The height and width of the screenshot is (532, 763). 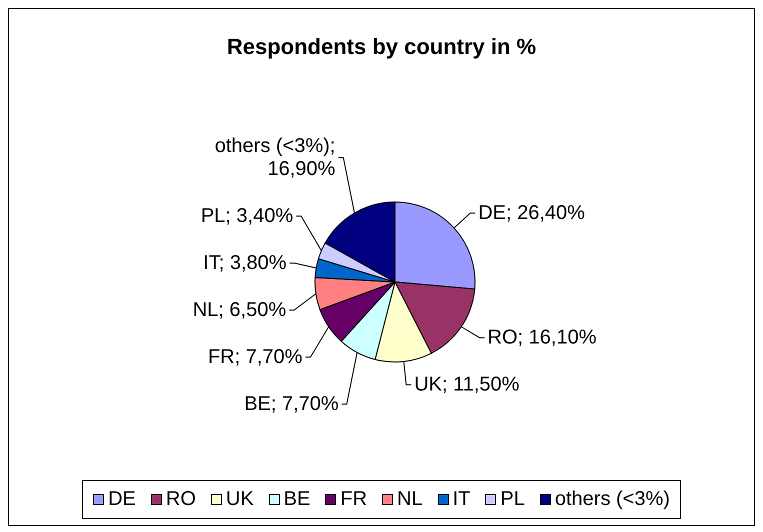 I want to click on legend-label: PL, so click(x=512, y=499).